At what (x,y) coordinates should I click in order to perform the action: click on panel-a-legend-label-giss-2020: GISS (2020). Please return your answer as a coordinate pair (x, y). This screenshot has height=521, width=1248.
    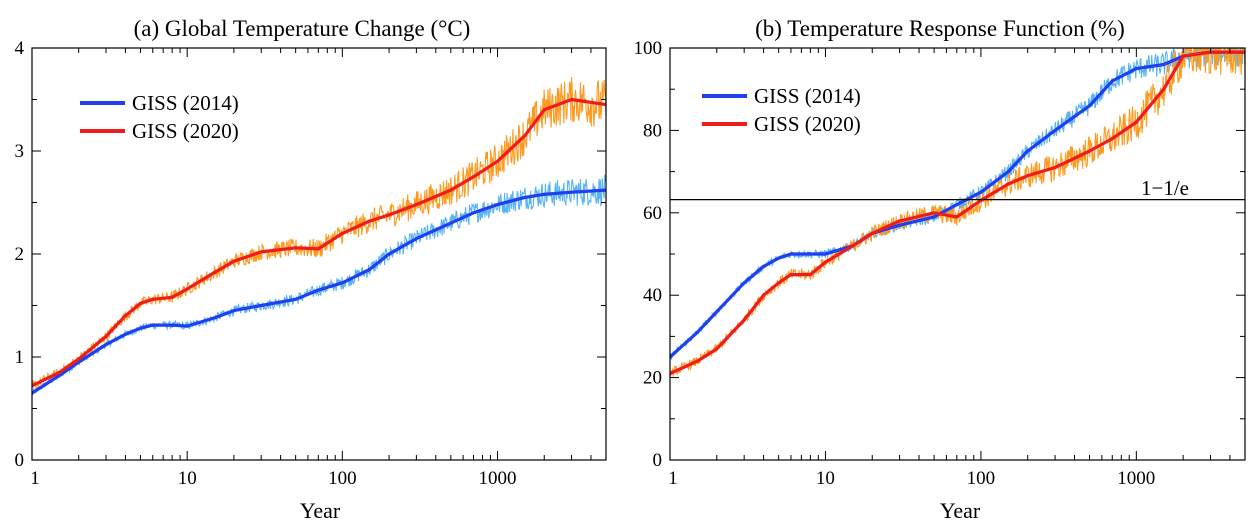
    Looking at the image, I should click on (185, 131).